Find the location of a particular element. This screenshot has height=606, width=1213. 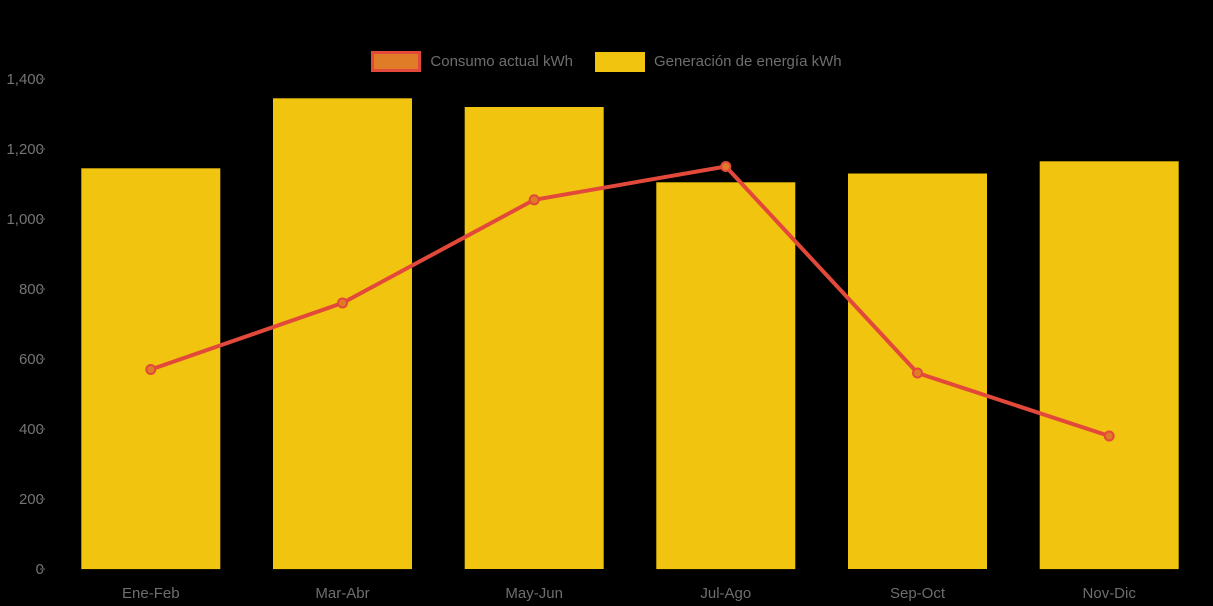

legend-item-consumo: Consumo actual kWh is located at coordinates (472, 61).